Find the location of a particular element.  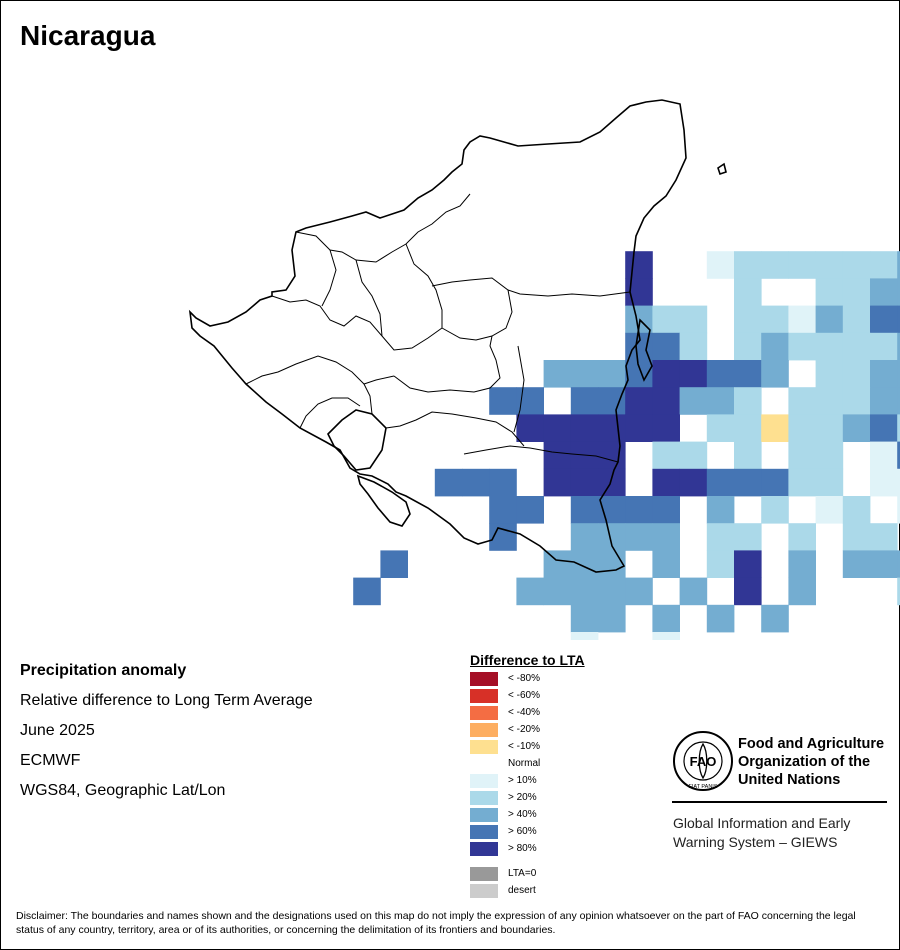

info-heading: Precipitation anomaly is located at coordinates (103, 670).